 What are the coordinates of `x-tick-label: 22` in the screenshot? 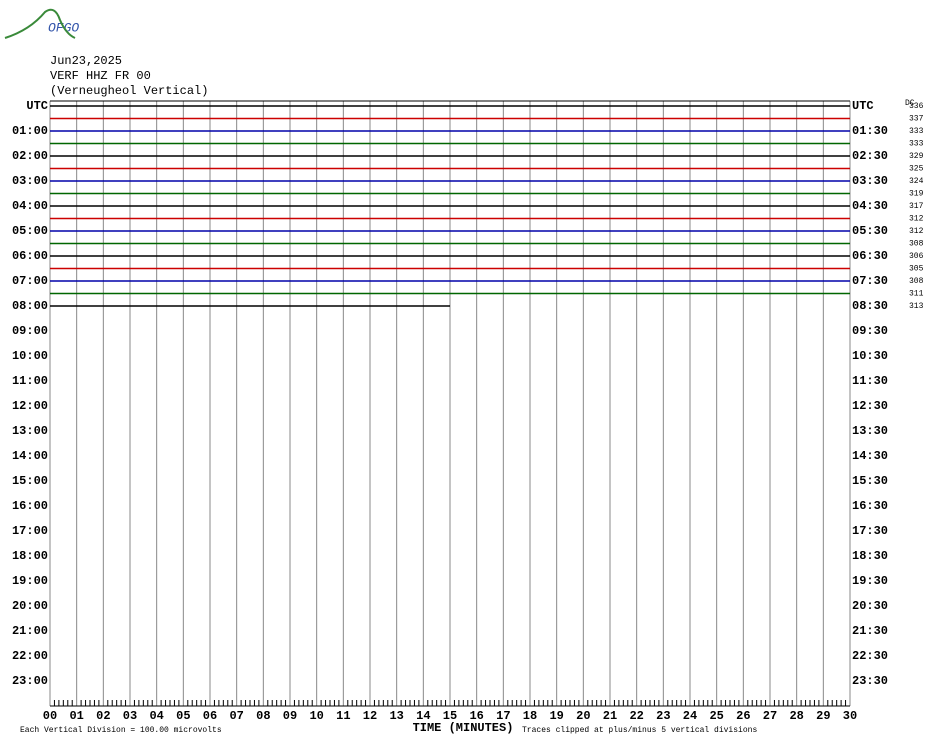 It's located at (636, 716).